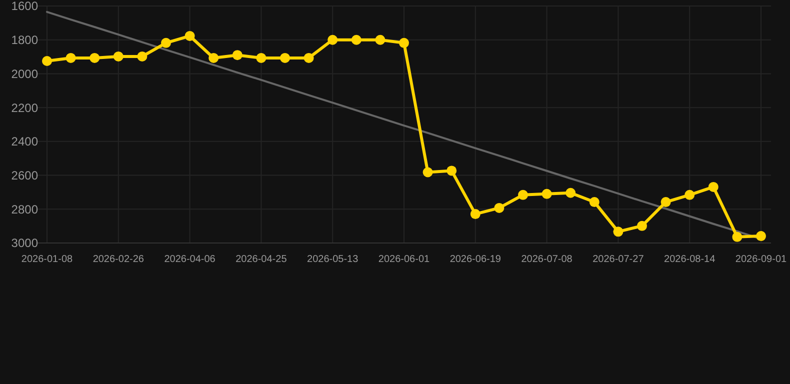  What do you see at coordinates (761, 259) in the screenshot?
I see `x-tick-label: 2026-09-01` at bounding box center [761, 259].